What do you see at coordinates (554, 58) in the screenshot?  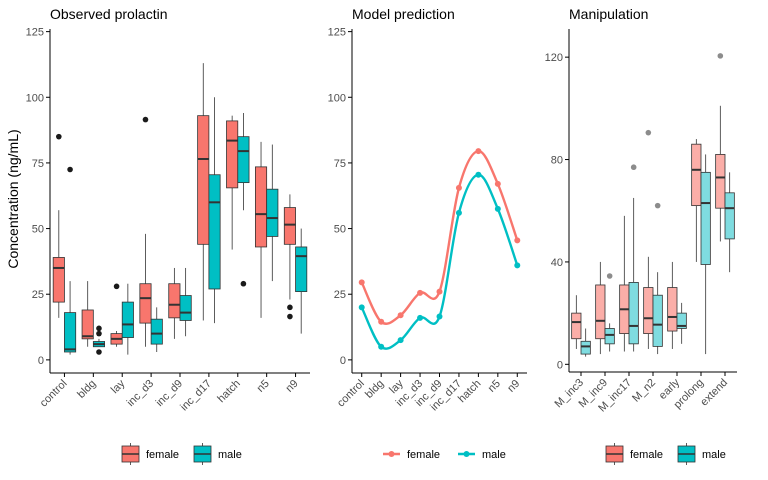 I see `y-tick-label: 120` at bounding box center [554, 58].